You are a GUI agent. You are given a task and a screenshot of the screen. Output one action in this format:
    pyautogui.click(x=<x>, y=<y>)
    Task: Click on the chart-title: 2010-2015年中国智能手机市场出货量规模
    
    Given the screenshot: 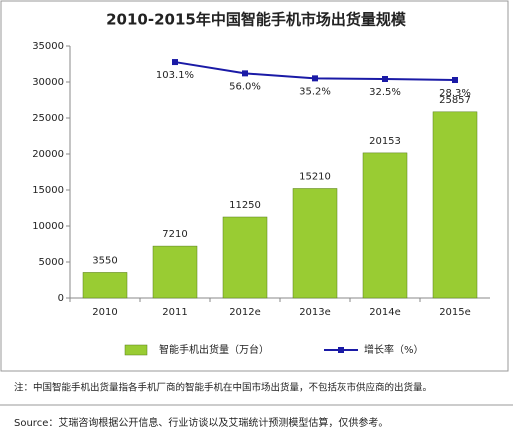 What is the action you would take?
    pyautogui.click(x=256, y=20)
    